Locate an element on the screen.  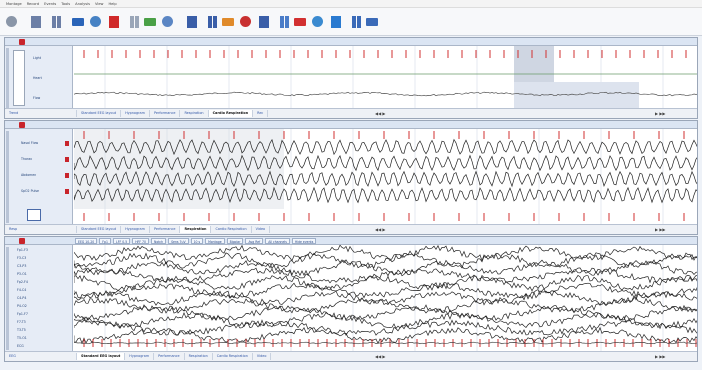
respiration-close-button is located at coordinates (22, 125).